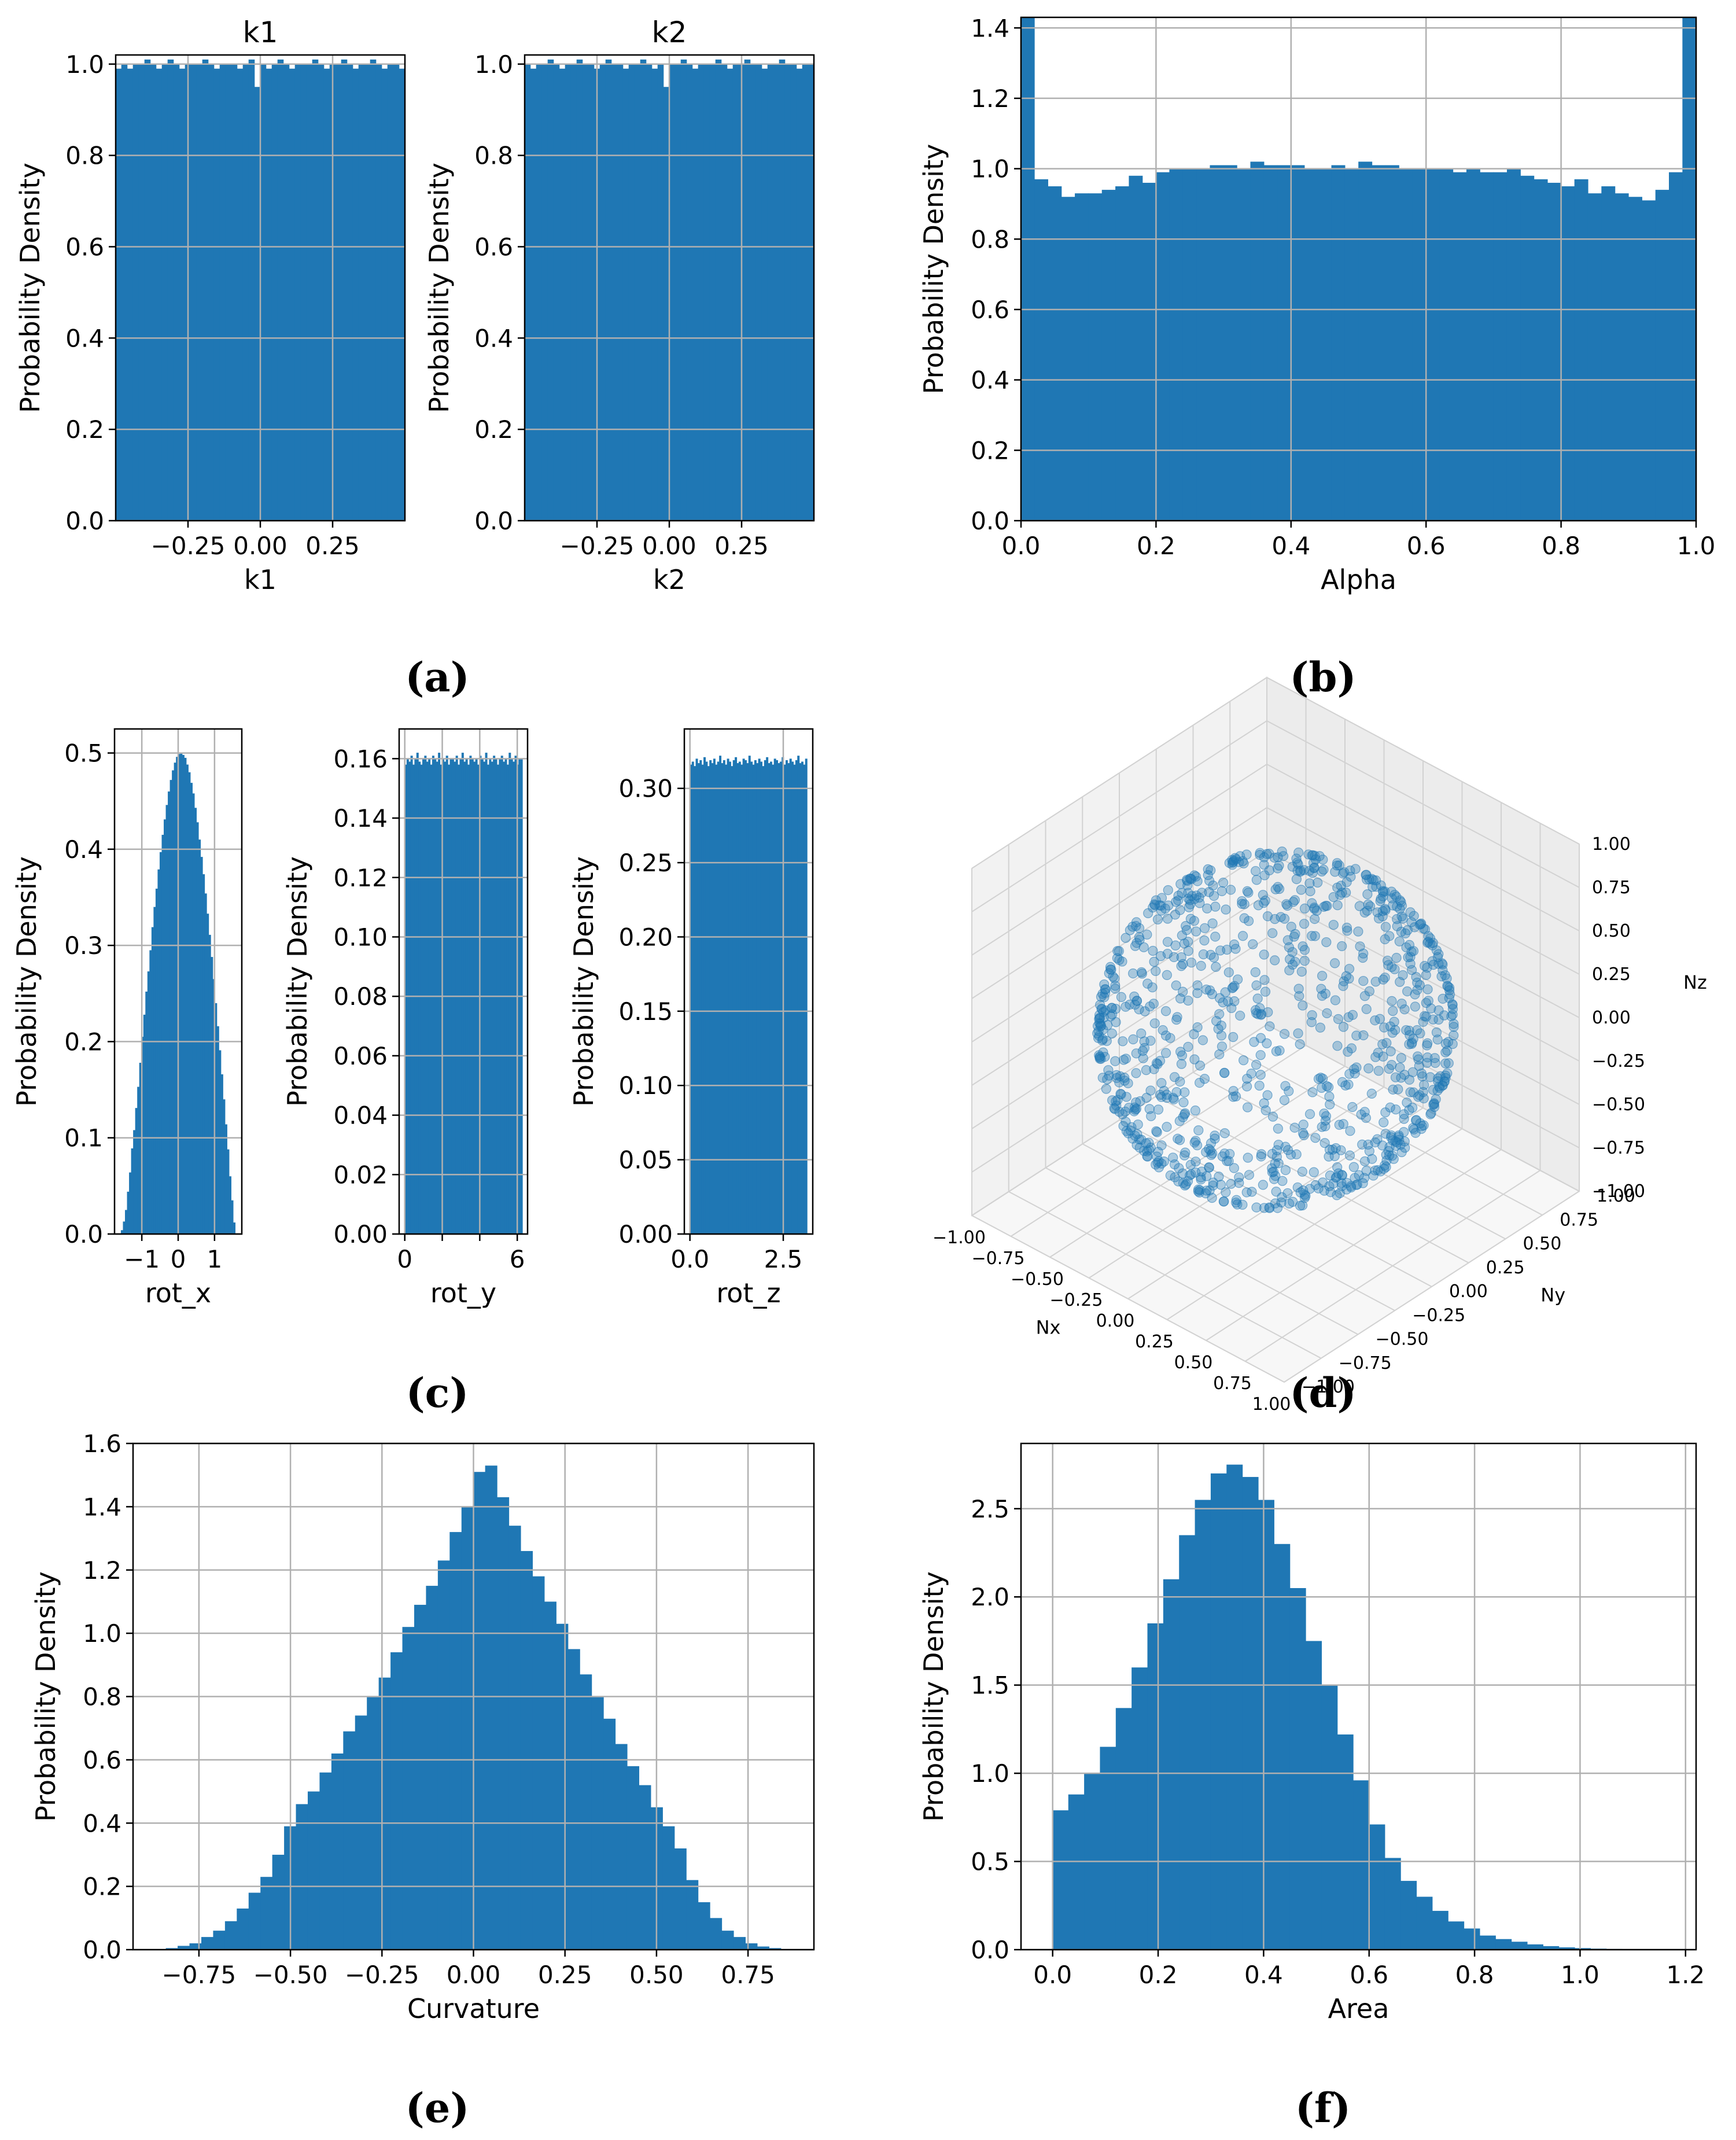 Image resolution: width=1736 pixels, height=2140 pixels. I want to click on y-tick-label: 0.2, so click(990, 450).